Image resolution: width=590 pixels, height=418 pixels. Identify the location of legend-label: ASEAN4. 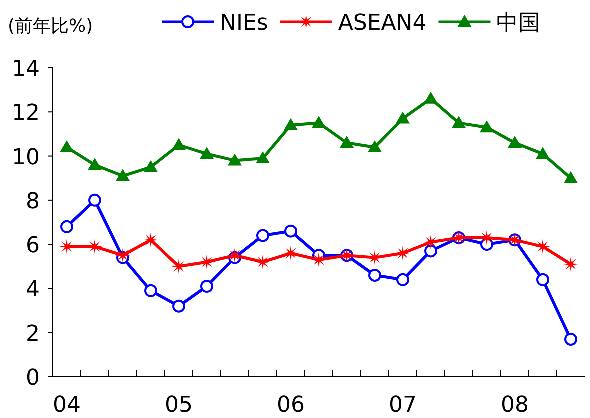
(382, 23).